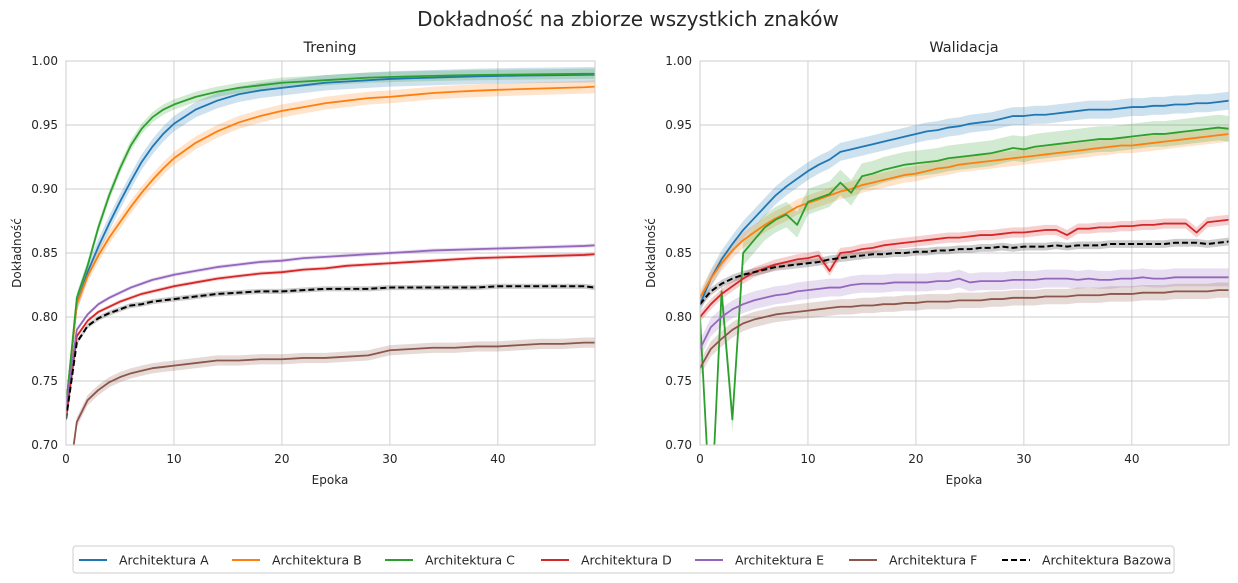  I want to click on legend-item-architektura-bazowa: Architektura Bazowa, so click(1086, 560).